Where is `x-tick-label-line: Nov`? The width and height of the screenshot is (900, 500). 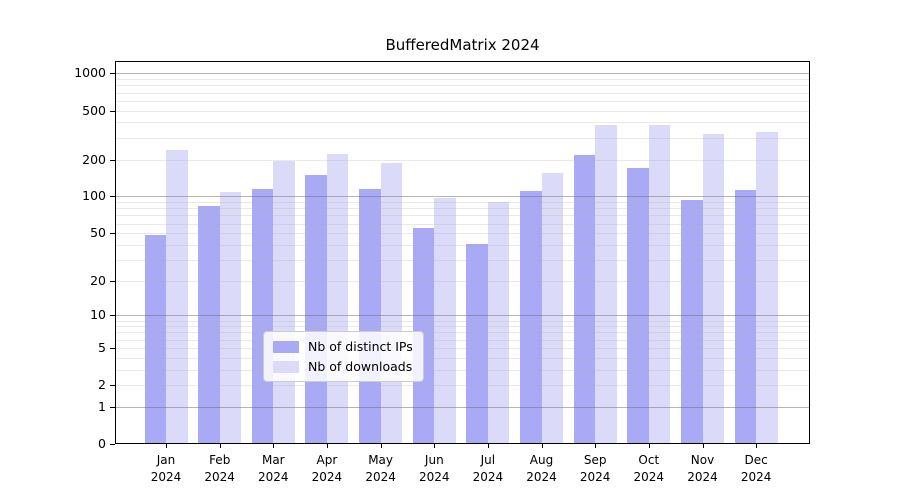
x-tick-label-line: Nov is located at coordinates (702, 460).